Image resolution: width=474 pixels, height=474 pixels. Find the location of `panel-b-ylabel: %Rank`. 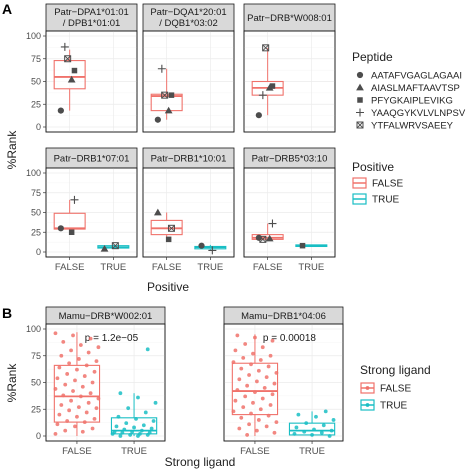

panel-b-ylabel: %Rank is located at coordinates (12, 383).